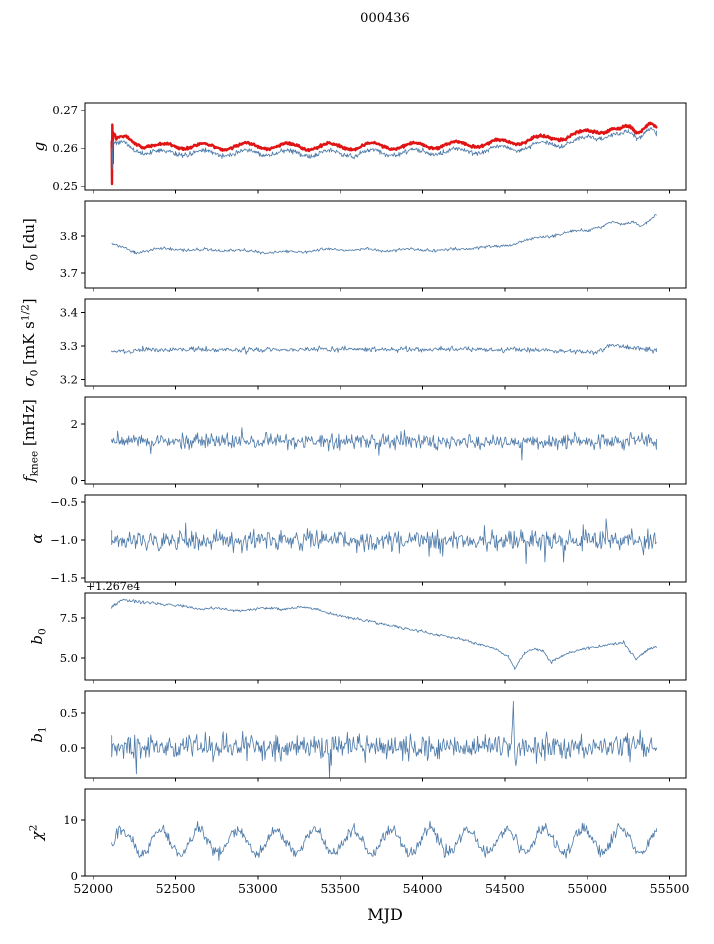 The image size is (714, 944). Describe the element at coordinates (65, 110) in the screenshot. I see `y-tick-label: 0.27` at that location.